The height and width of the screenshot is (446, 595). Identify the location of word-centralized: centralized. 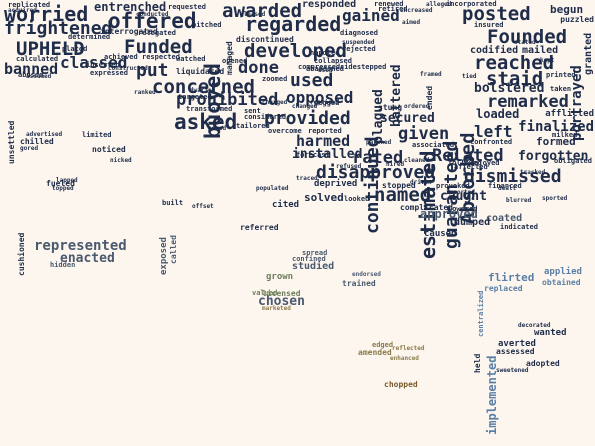
(481, 314).